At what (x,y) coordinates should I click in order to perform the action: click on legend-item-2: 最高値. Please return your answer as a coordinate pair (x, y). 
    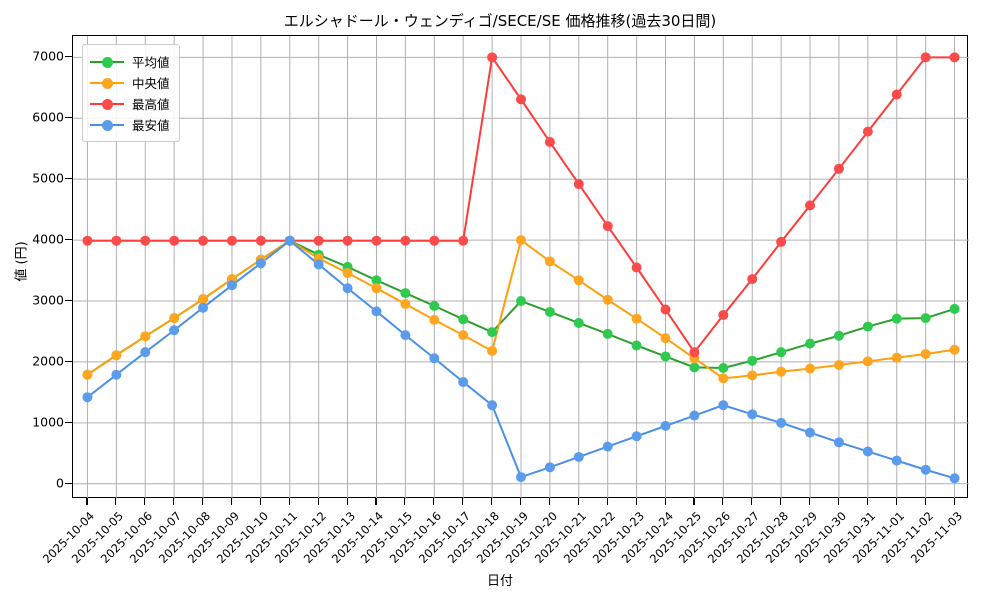
    Looking at the image, I should click on (130, 103).